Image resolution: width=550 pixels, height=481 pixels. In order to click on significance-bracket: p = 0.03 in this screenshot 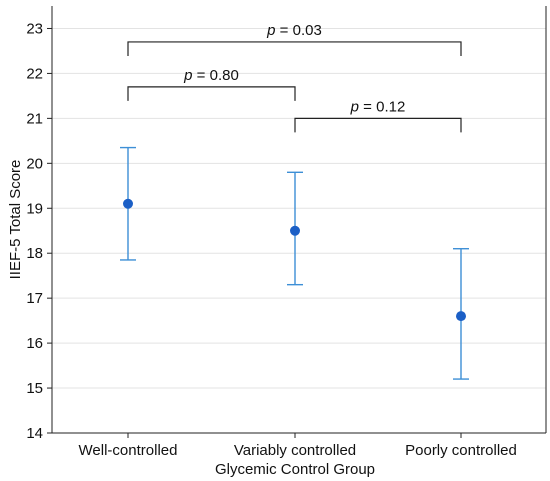, I will do `click(294, 39)`.